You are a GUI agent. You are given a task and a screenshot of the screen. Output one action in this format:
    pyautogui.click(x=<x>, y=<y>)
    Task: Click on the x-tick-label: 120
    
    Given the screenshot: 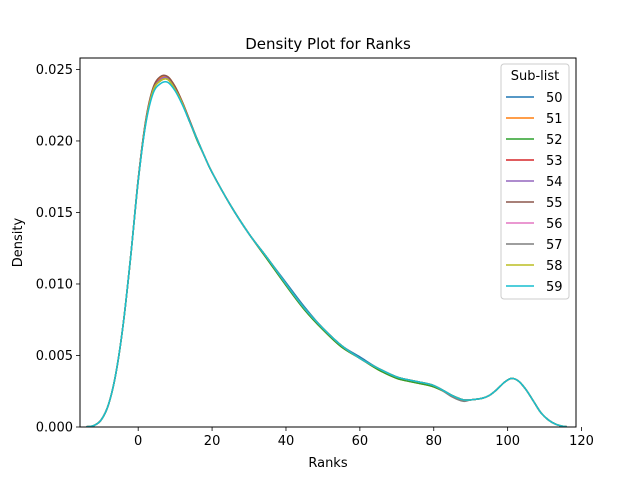 What is the action you would take?
    pyautogui.click(x=581, y=441)
    